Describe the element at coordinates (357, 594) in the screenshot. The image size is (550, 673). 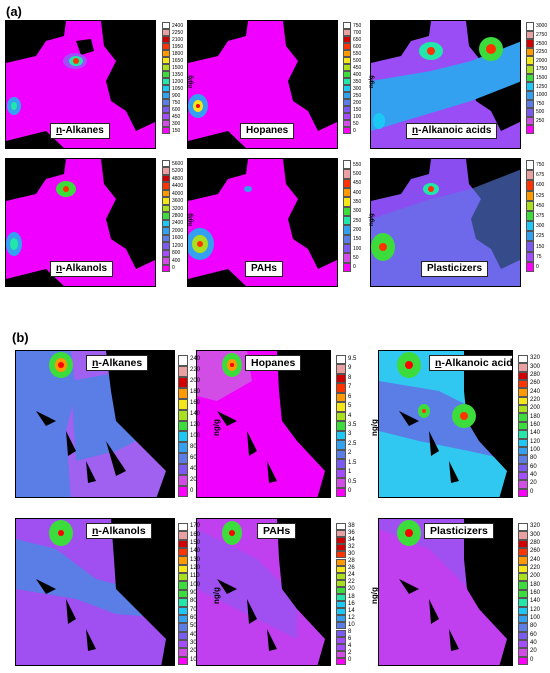
I see `colorbar-b5: 38 36 34 32 30 28 26 24 22 20 18 16 14 12 10 8 6 4 2 0 ng/g` at that location.